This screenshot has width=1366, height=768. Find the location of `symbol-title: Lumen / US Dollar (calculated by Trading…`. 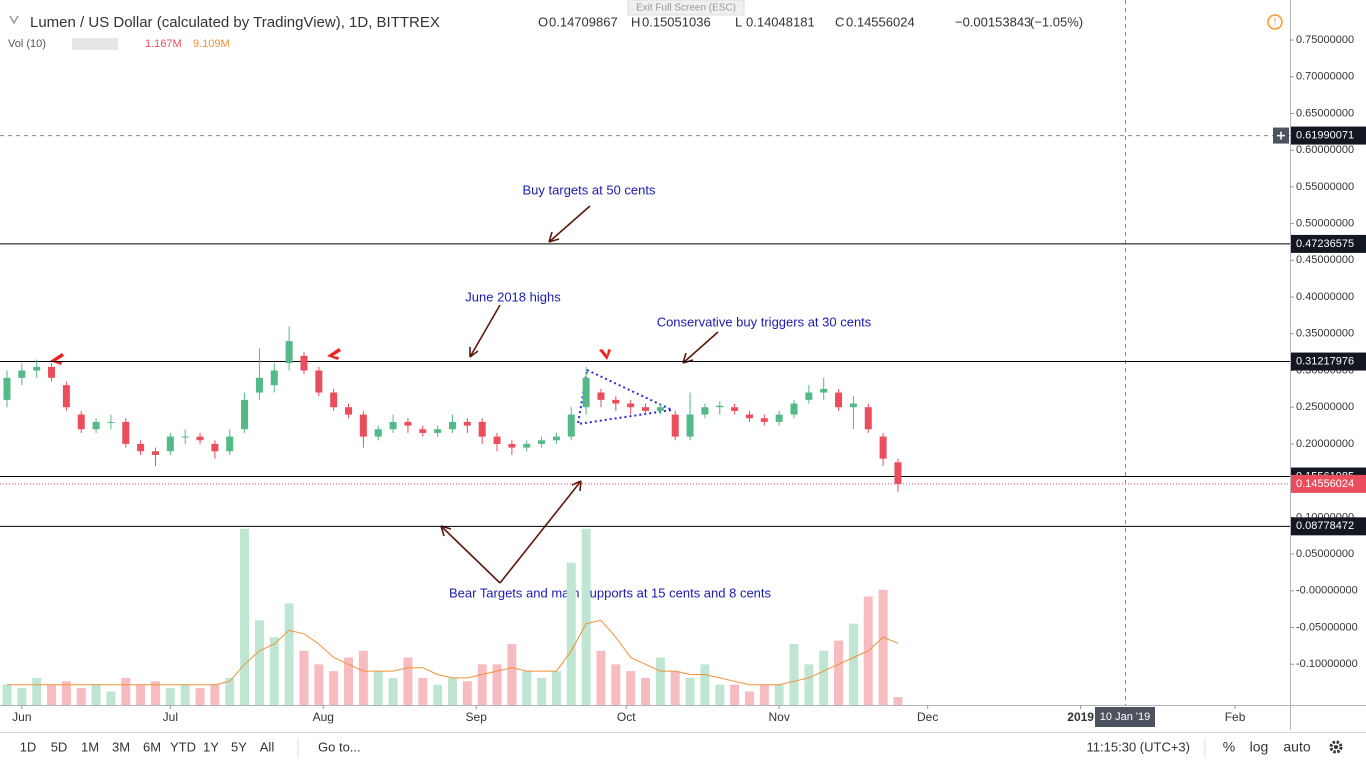

symbol-title: Lumen / US Dollar (calculated by Trading… is located at coordinates (235, 22).